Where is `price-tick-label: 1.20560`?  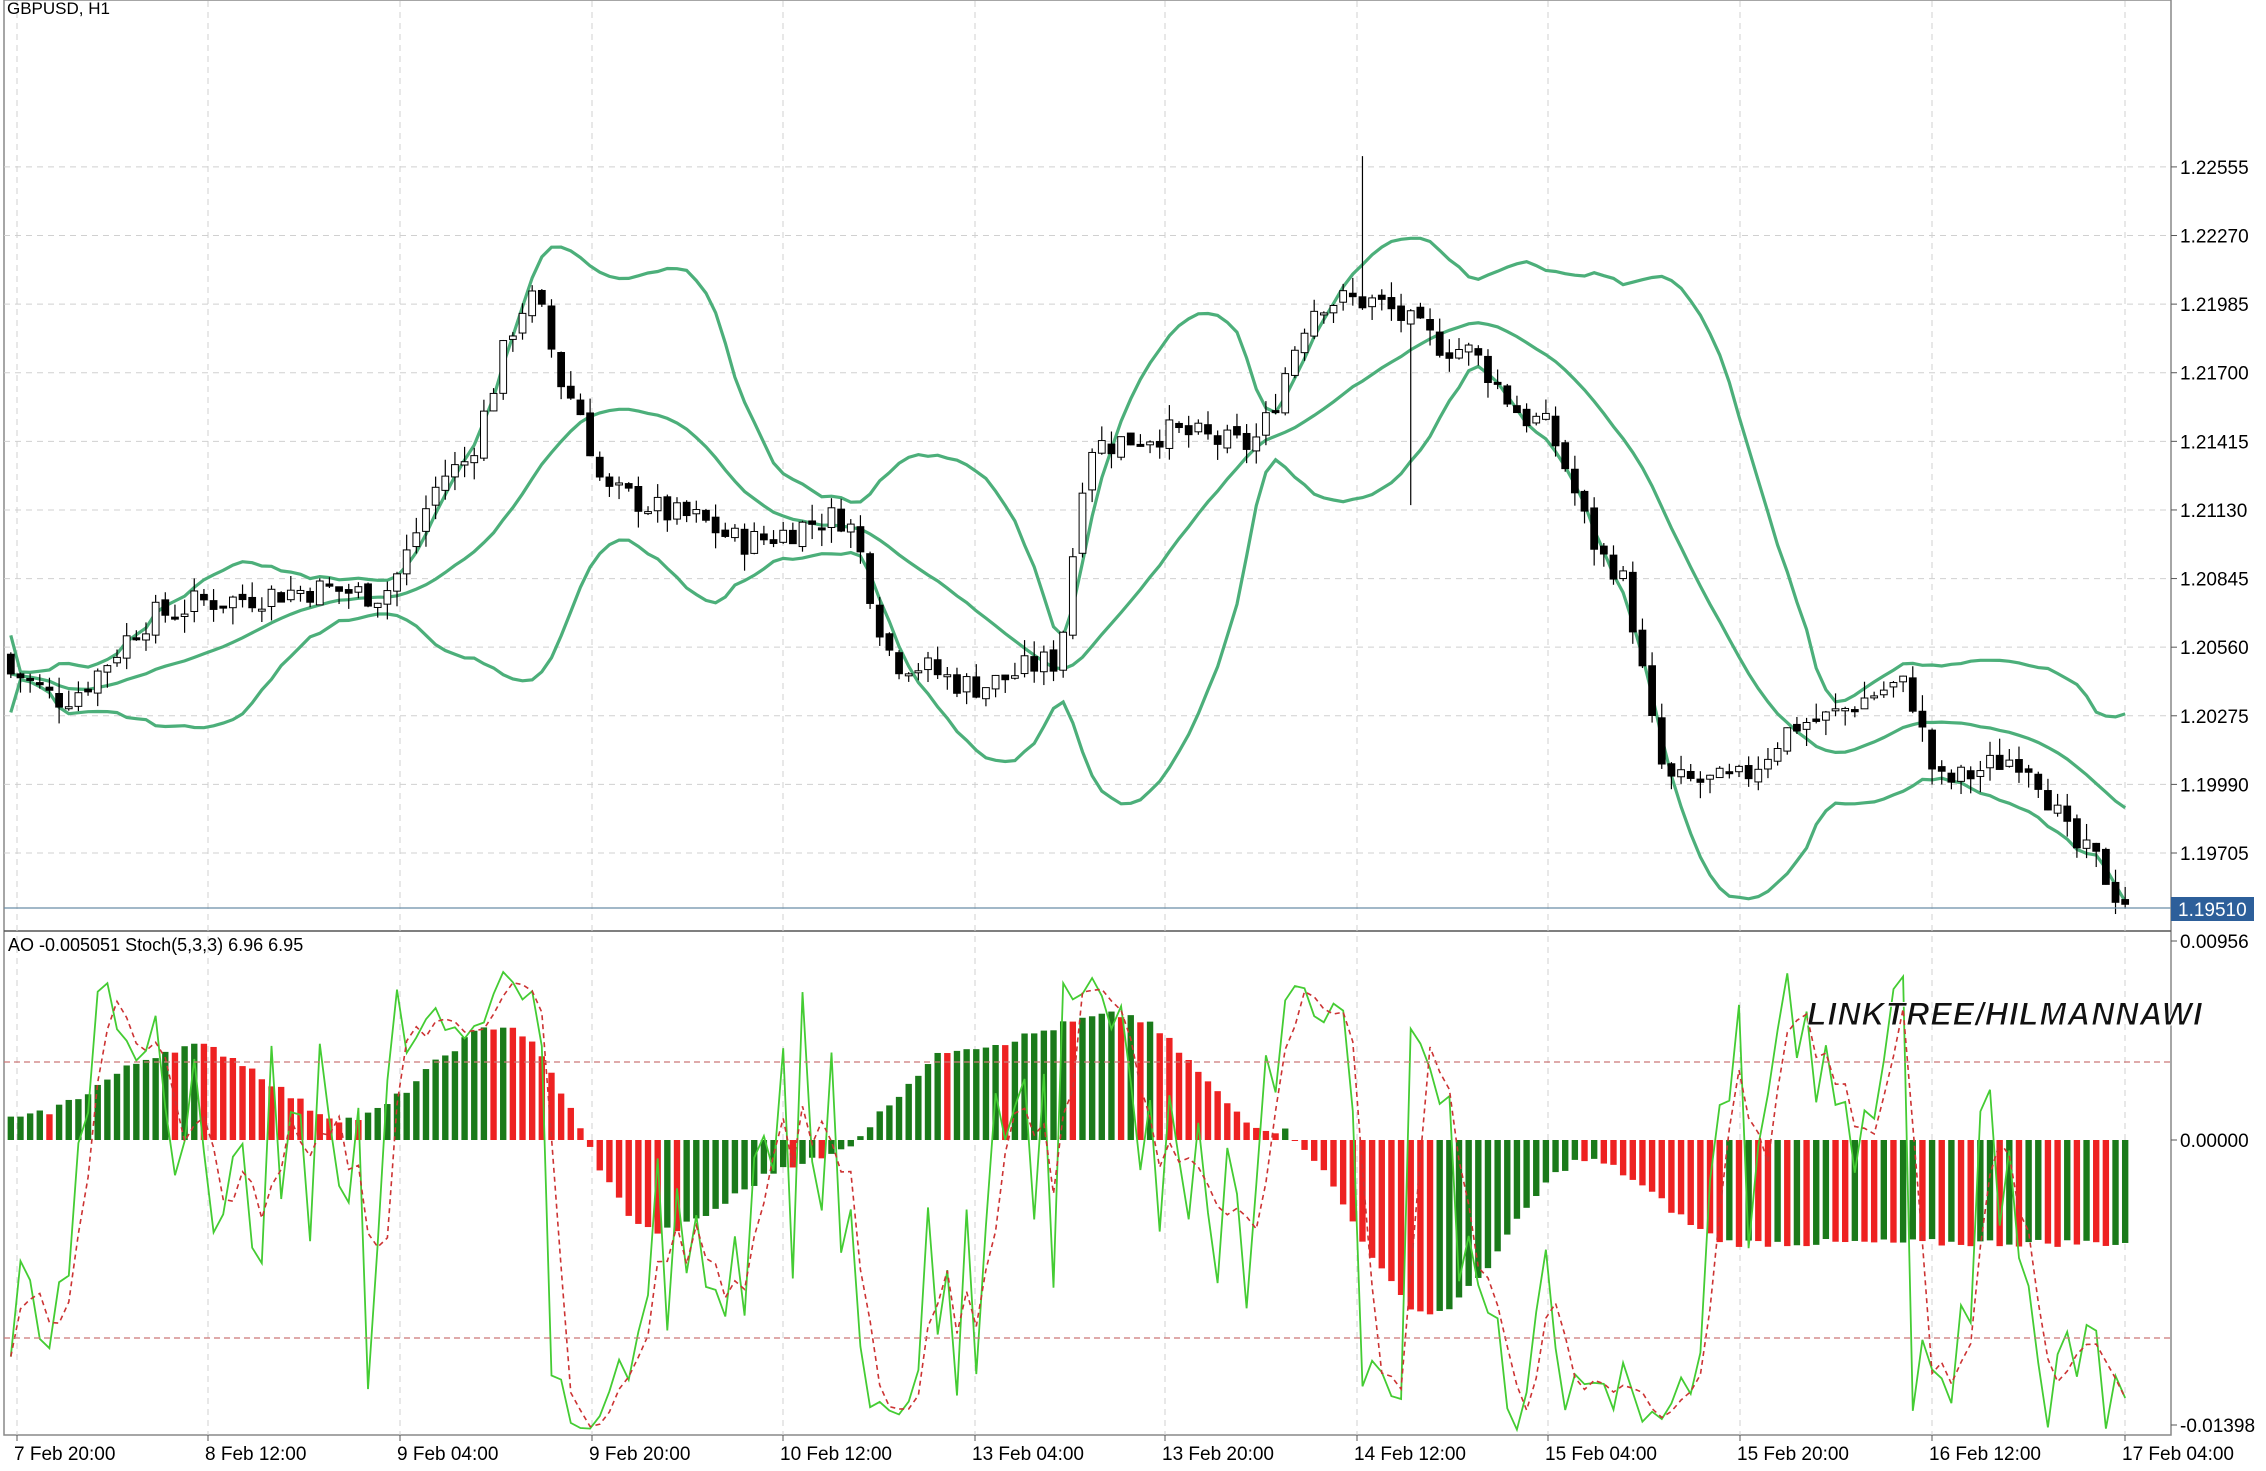 price-tick-label: 1.20560 is located at coordinates (2214, 648).